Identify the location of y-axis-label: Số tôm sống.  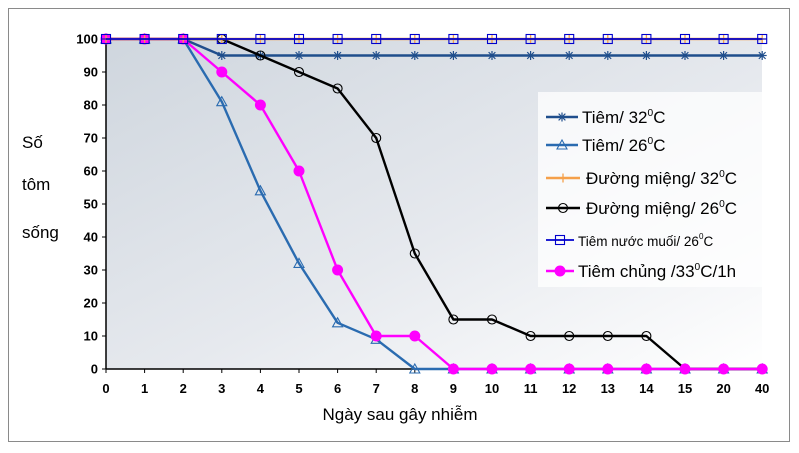
(40, 187).